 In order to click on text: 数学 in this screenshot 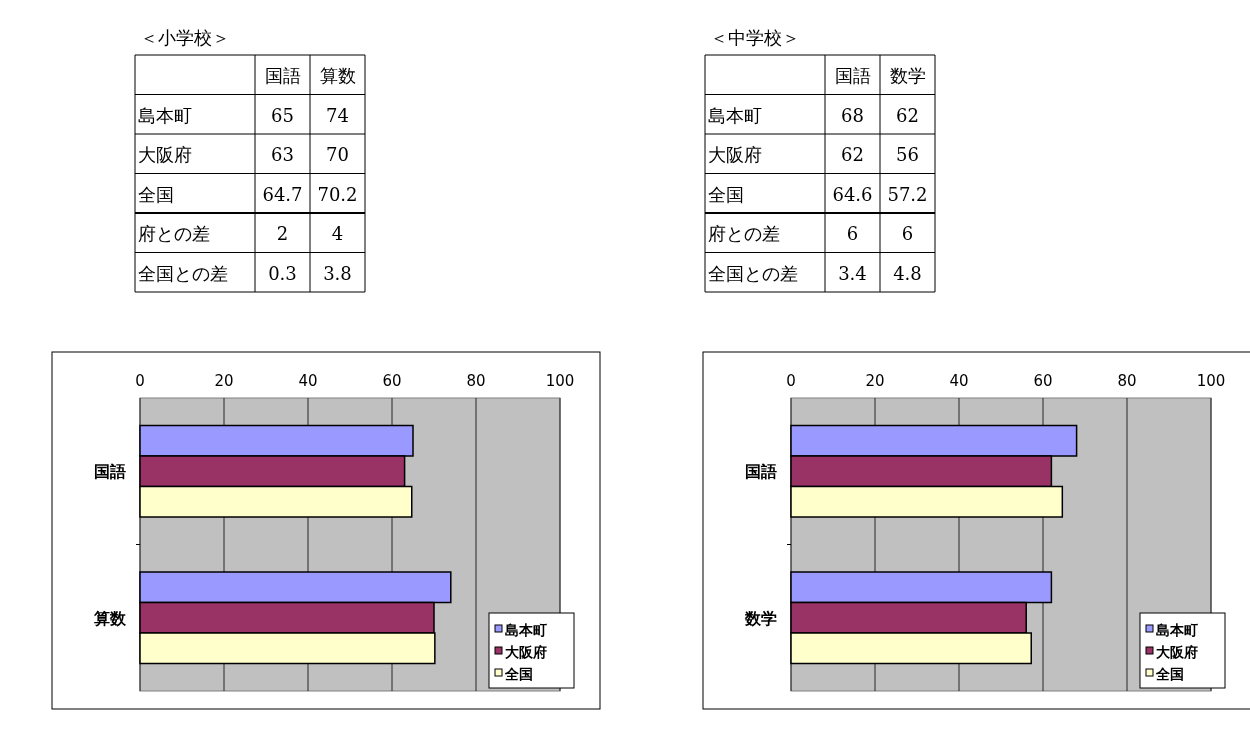, I will do `click(907, 75)`.